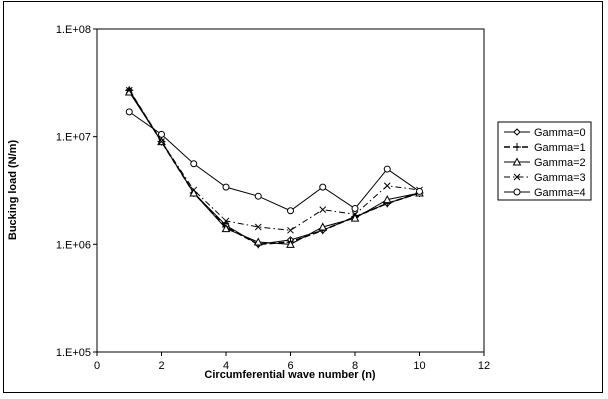 The image size is (608, 399). I want to click on legend-entry: Gamma=1, so click(545, 148).